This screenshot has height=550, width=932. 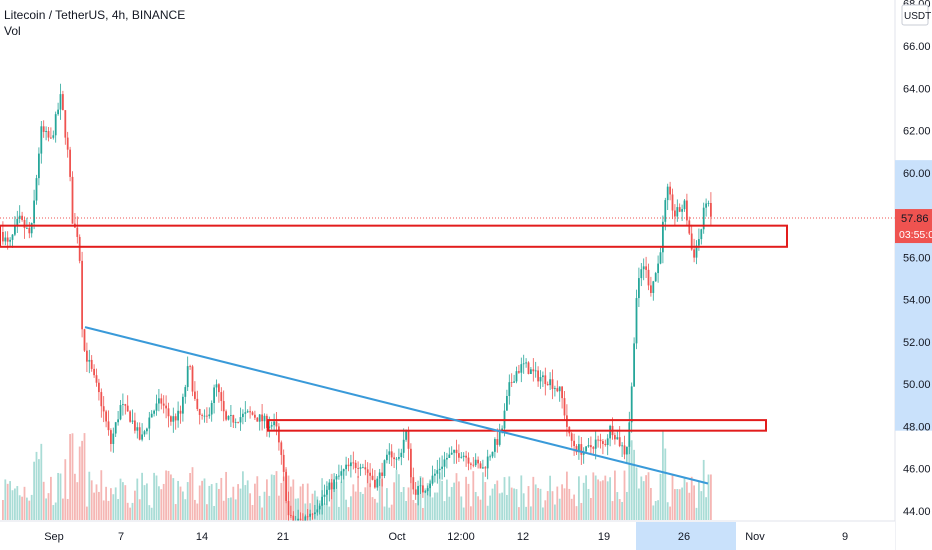 I want to click on y-tick-label: 50.00, so click(x=917, y=385).